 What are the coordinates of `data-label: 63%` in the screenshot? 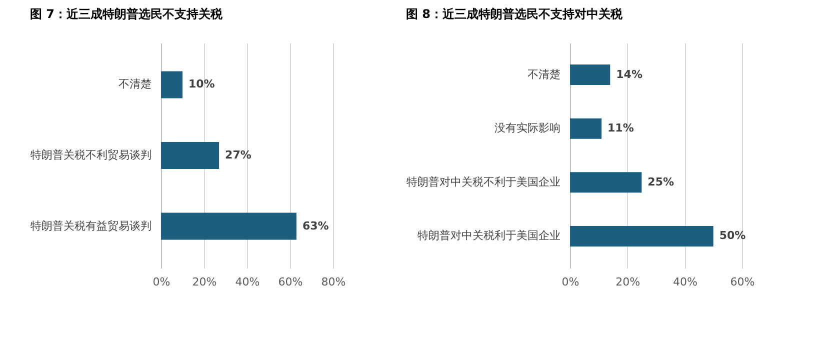 It's located at (315, 225).